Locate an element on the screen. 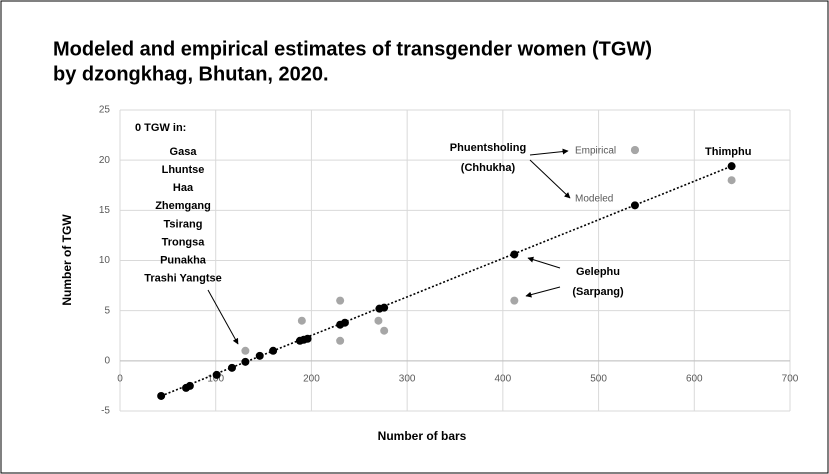  x-tick-label: 400 is located at coordinates (503, 378).